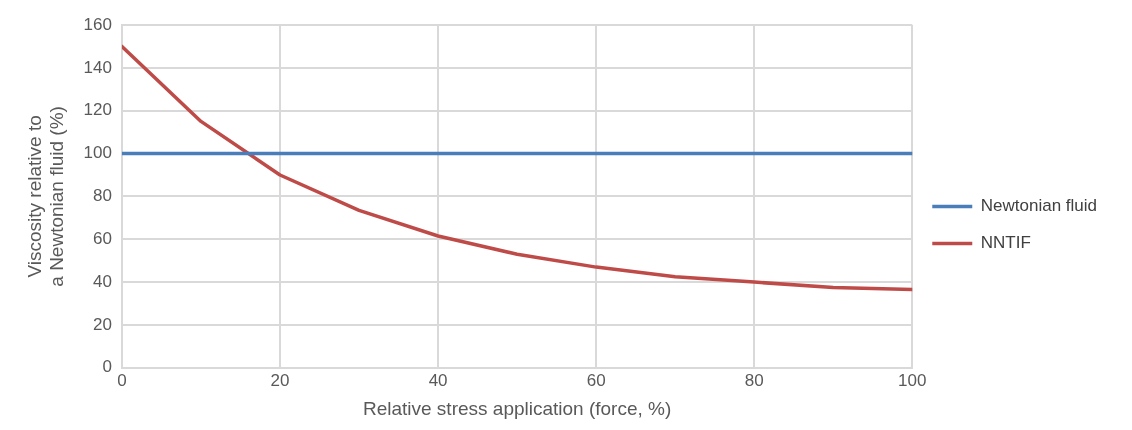 The height and width of the screenshot is (430, 1132). I want to click on y-tick-label: 80, so click(102, 196).